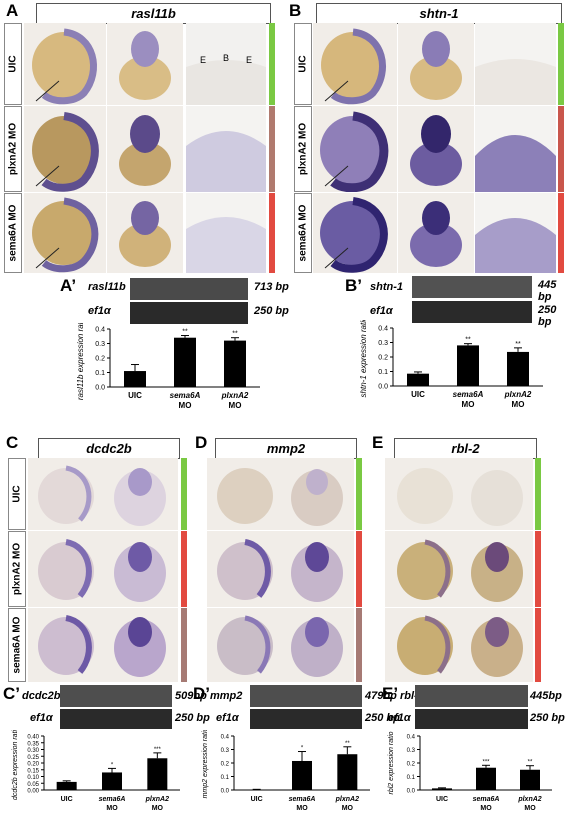 The height and width of the screenshot is (835, 566). Describe the element at coordinates (33, 765) in the screenshot. I see `y-tick-label: 0.20` at that location.